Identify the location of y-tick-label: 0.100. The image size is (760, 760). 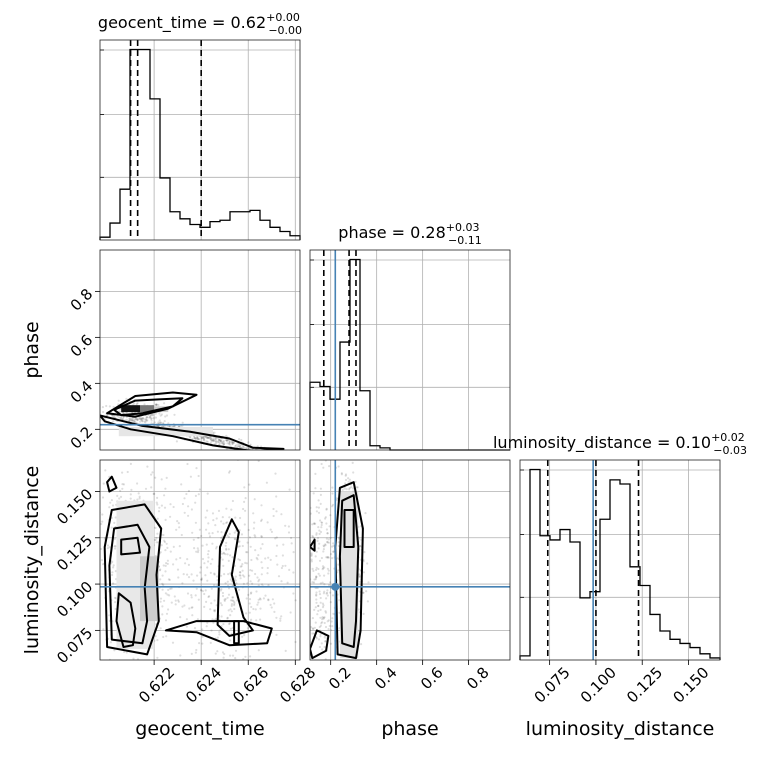
(74, 599).